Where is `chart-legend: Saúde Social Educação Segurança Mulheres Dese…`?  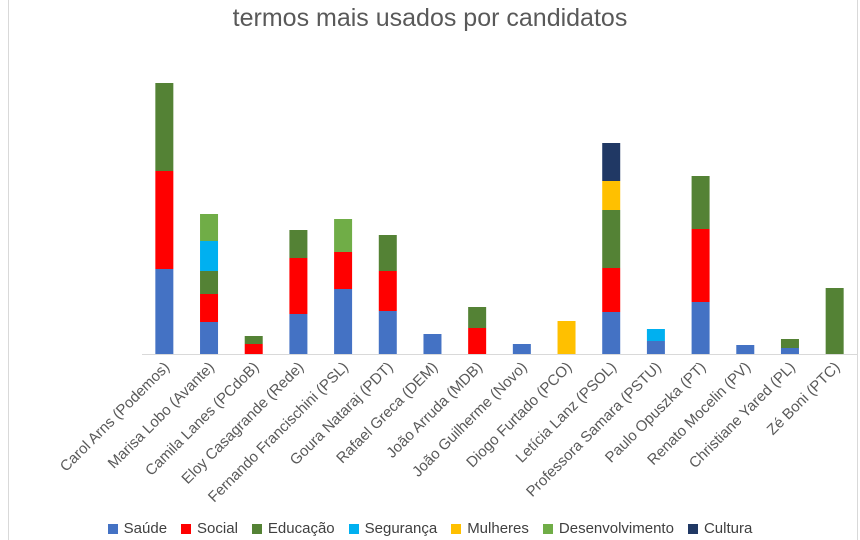 chart-legend: Saúde Social Educação Segurança Mulheres Dese… is located at coordinates (430, 528).